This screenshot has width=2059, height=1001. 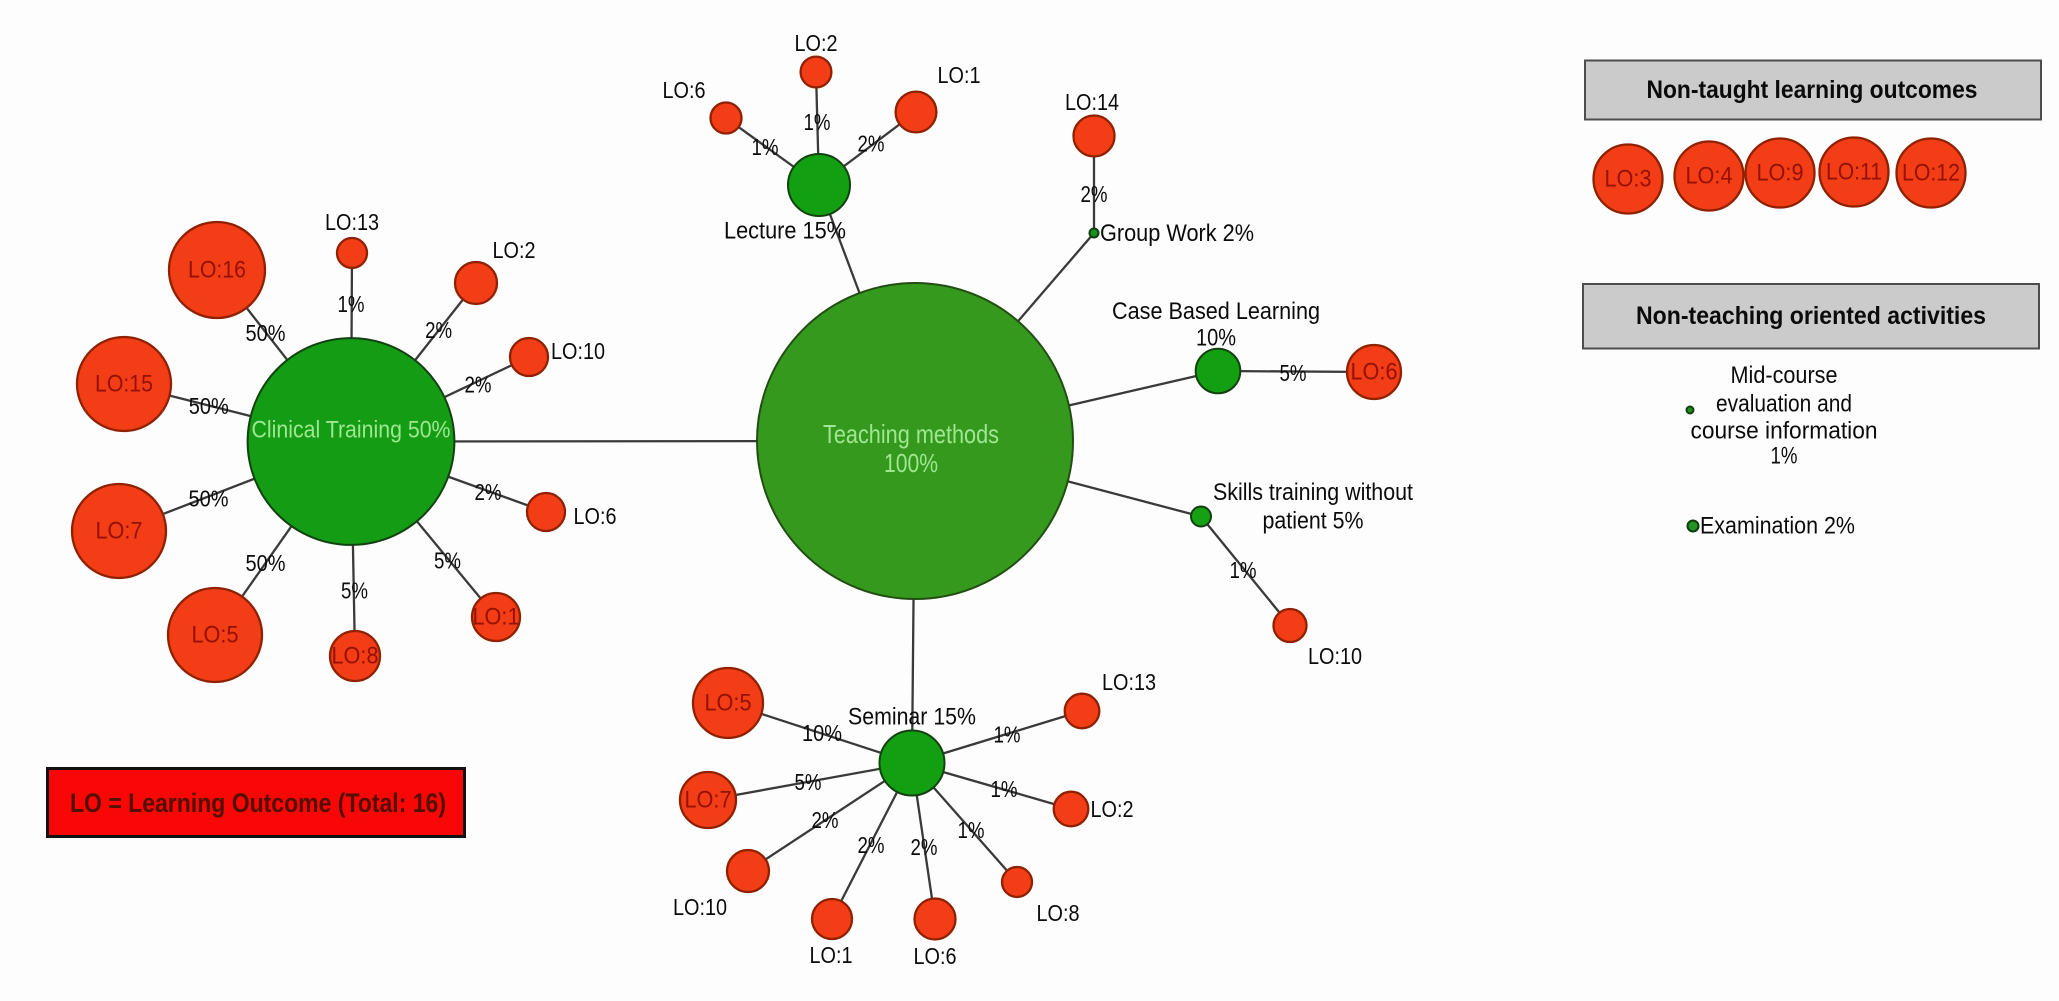 What do you see at coordinates (1709, 176) in the screenshot?
I see `svg-text: LO:4` at bounding box center [1709, 176].